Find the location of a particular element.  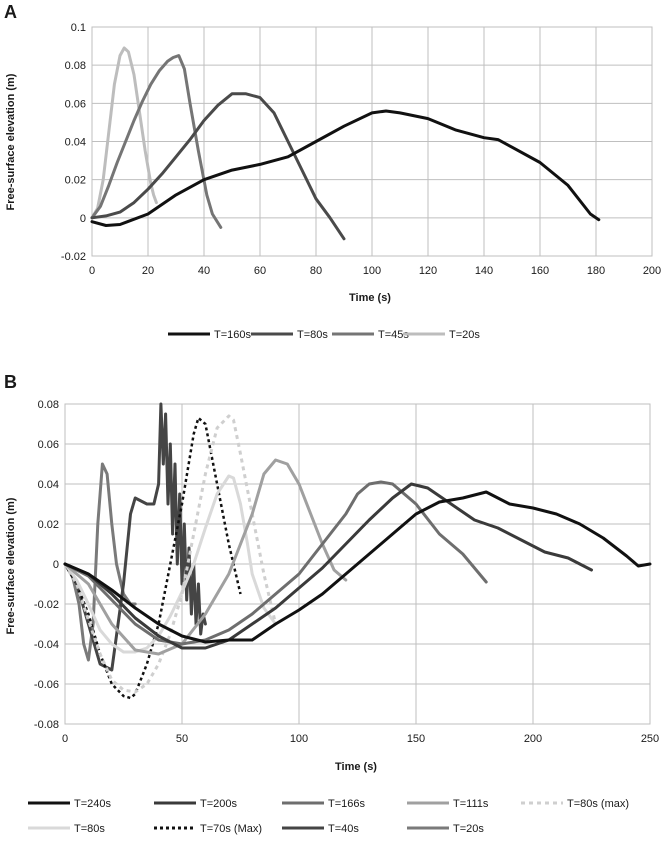

series-line-t-111s is located at coordinates (205, 557).